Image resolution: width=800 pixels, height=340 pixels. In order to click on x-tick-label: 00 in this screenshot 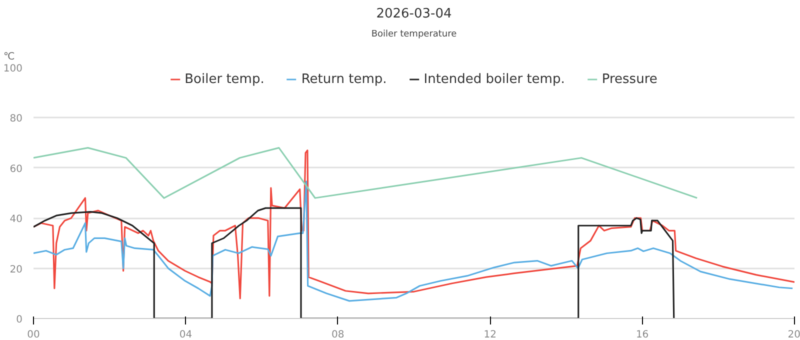, I will do `click(33, 335)`.